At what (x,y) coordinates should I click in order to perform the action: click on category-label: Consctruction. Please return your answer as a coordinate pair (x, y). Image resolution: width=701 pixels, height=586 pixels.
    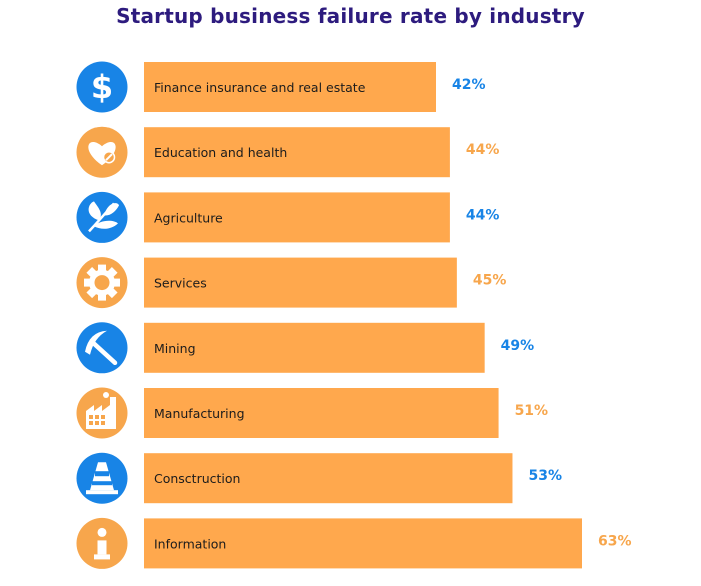
    Looking at the image, I should click on (197, 478).